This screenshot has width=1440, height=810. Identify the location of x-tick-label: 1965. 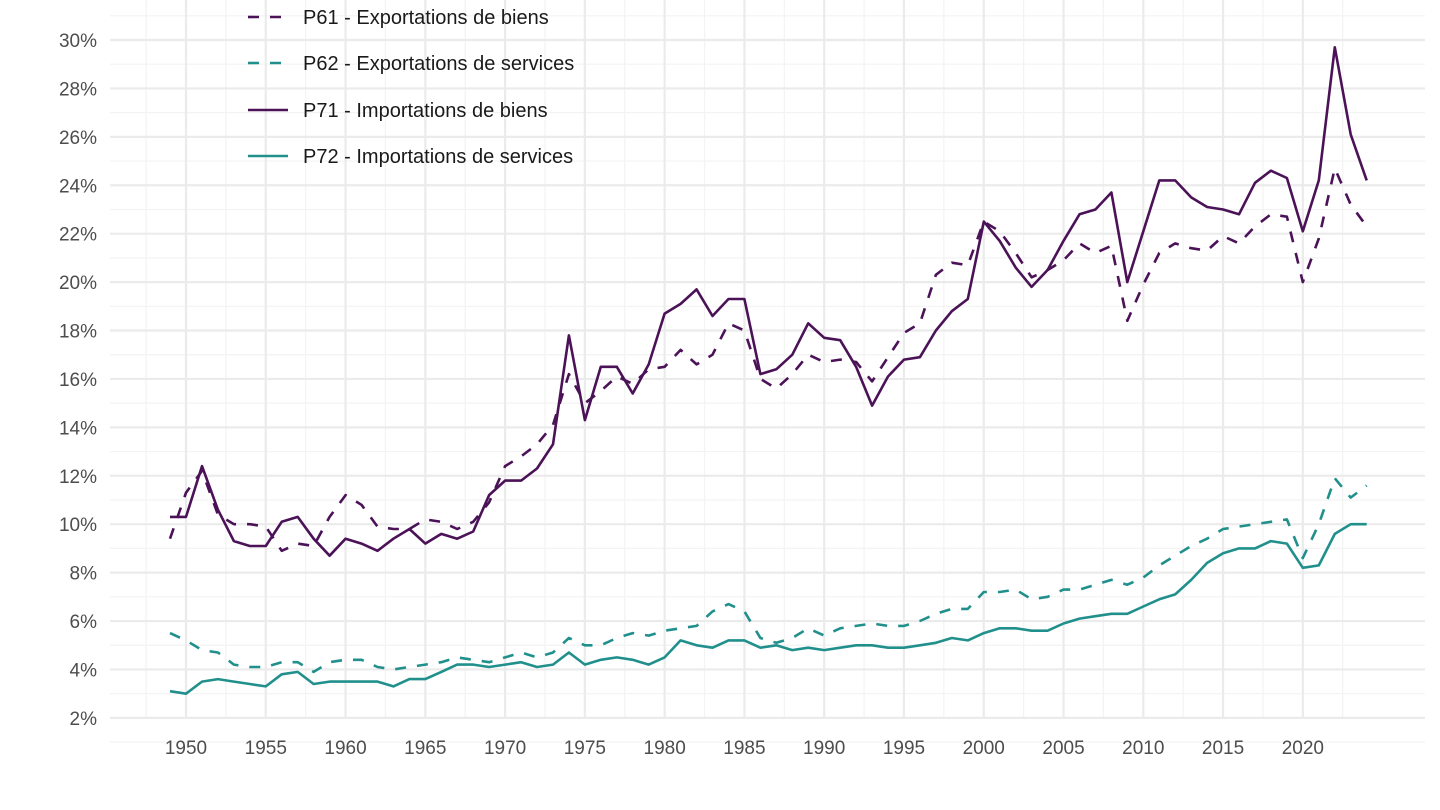
(425, 748).